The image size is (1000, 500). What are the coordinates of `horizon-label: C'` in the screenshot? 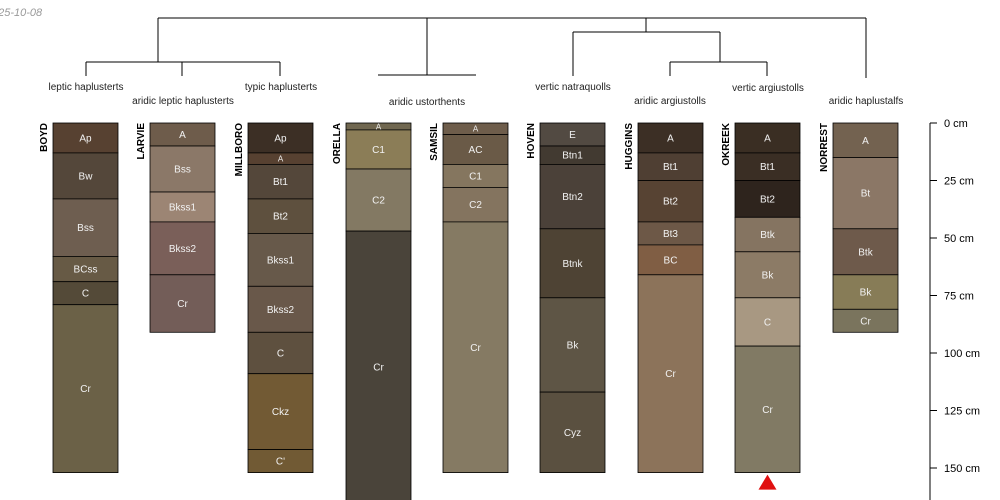 It's located at (280, 462).